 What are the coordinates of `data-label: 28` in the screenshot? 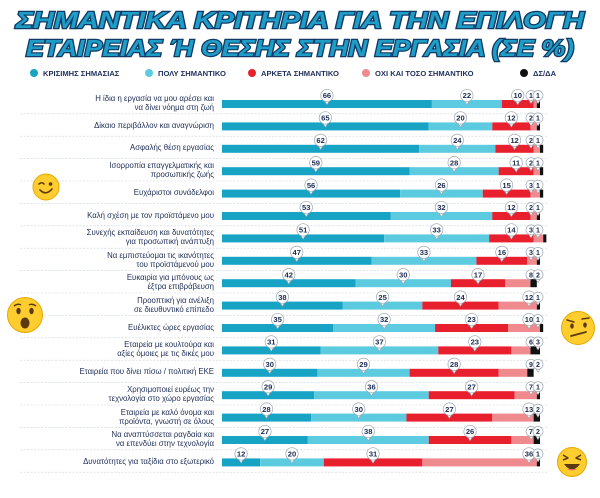 It's located at (266, 409).